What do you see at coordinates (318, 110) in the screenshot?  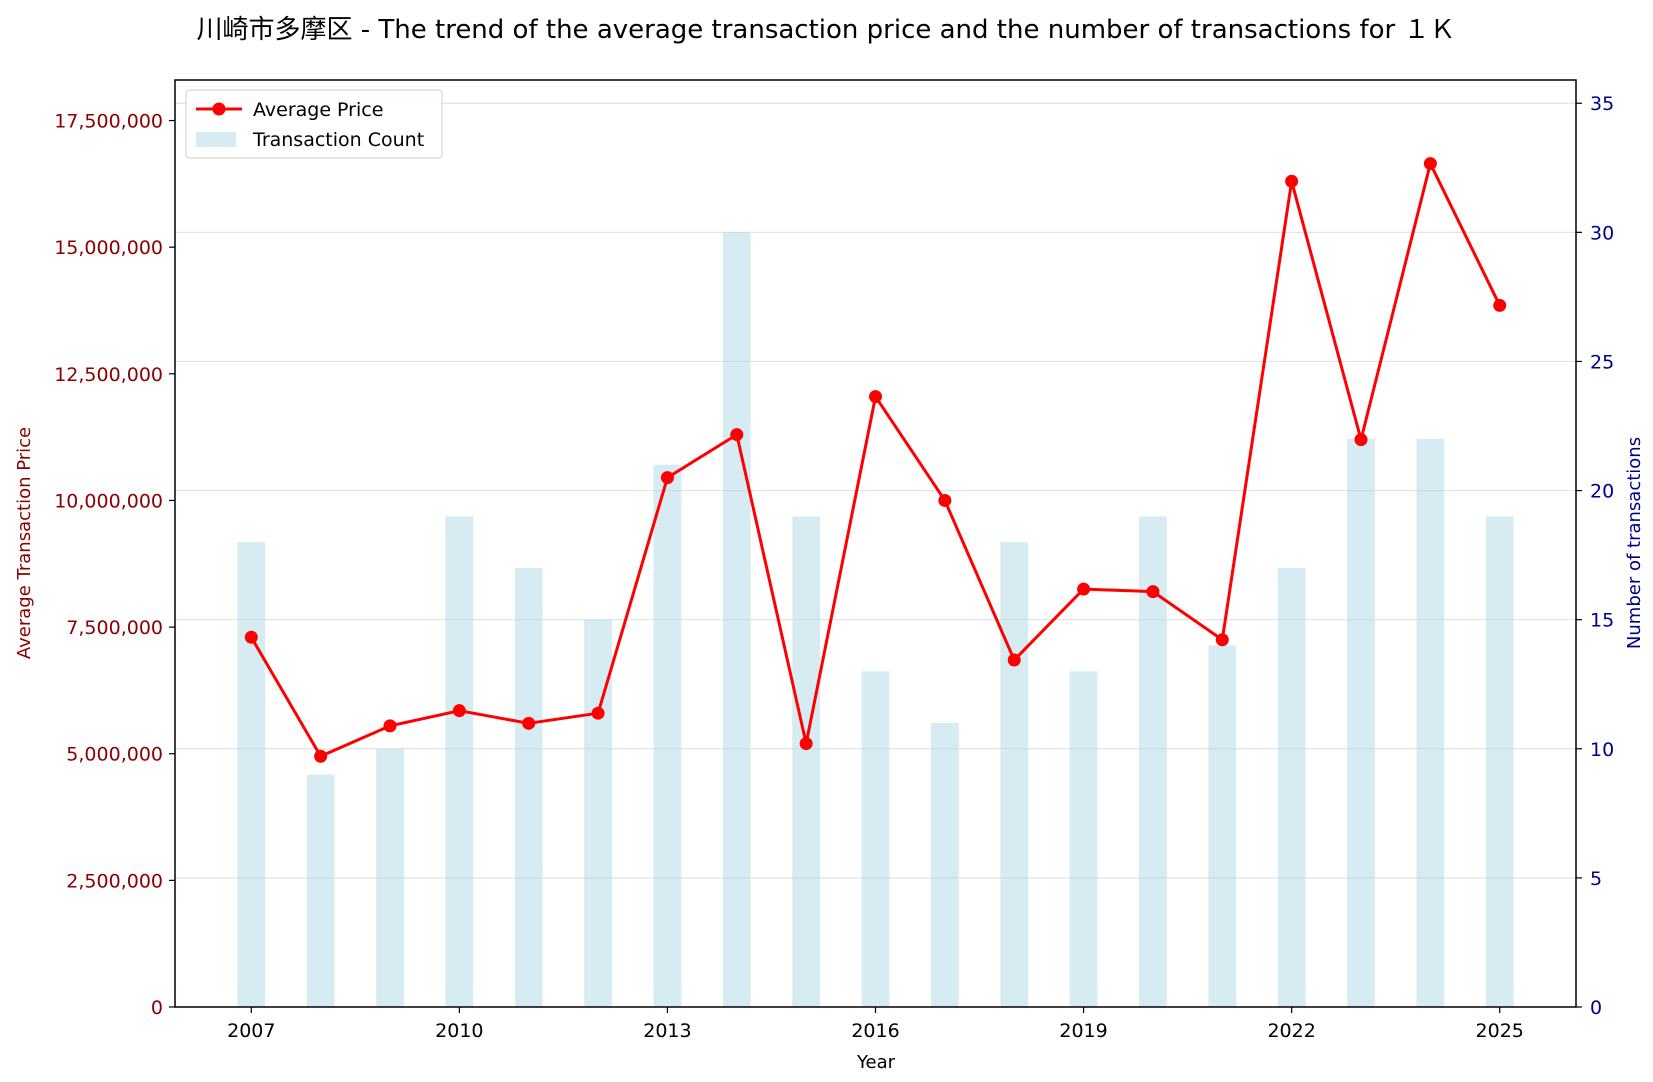 I see `legend-label-price: Average Price` at bounding box center [318, 110].